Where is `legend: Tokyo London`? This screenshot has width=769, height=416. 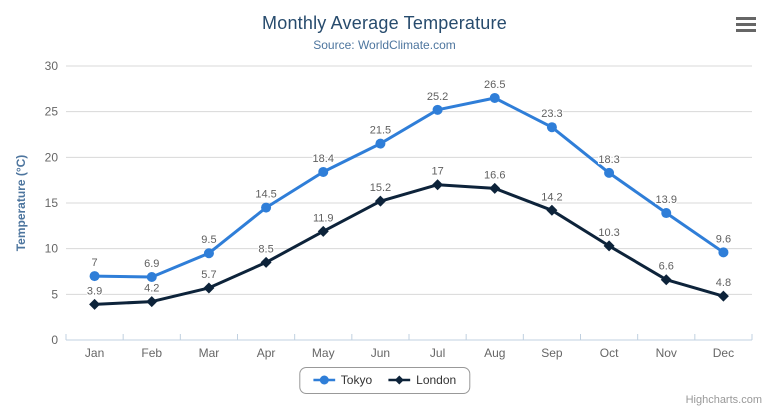
legend: Tokyo London is located at coordinates (384, 380).